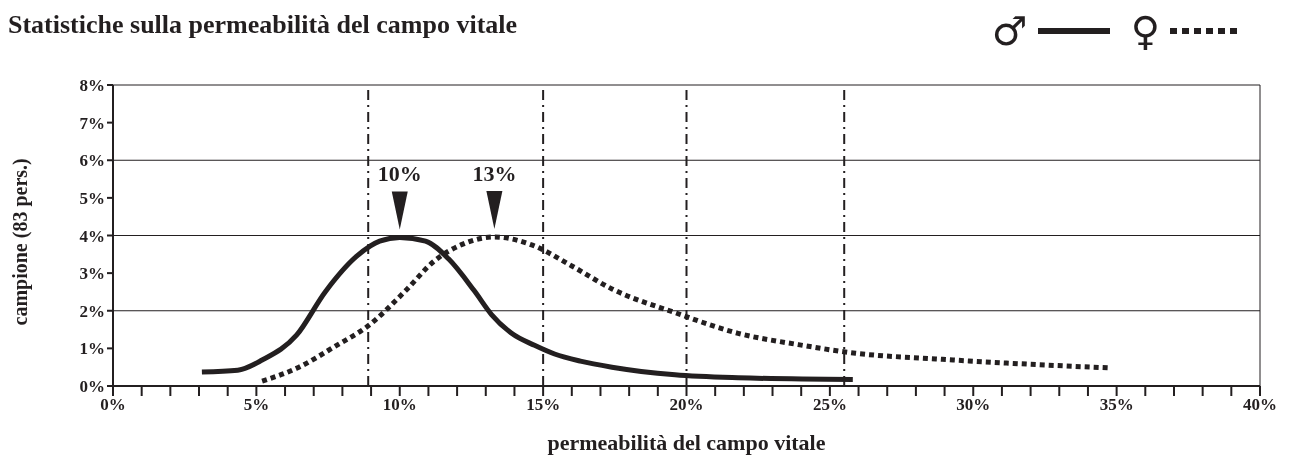 This screenshot has height=474, width=1293. Describe the element at coordinates (543, 405) in the screenshot. I see `x-tick-label: 15%` at that location.